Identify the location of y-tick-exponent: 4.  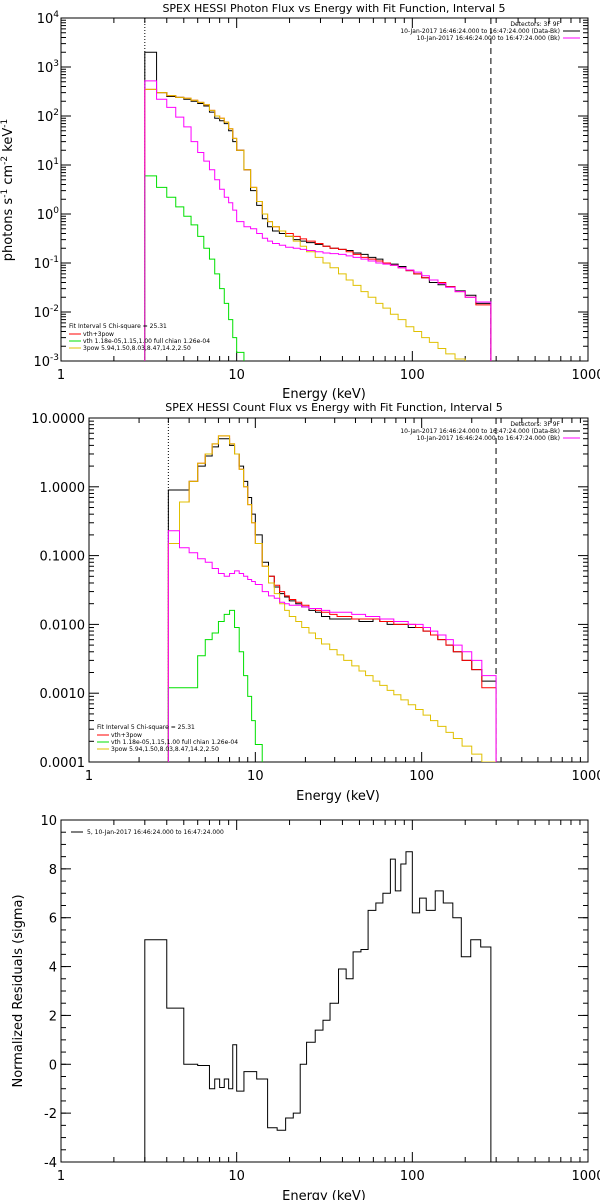
(56, 15).